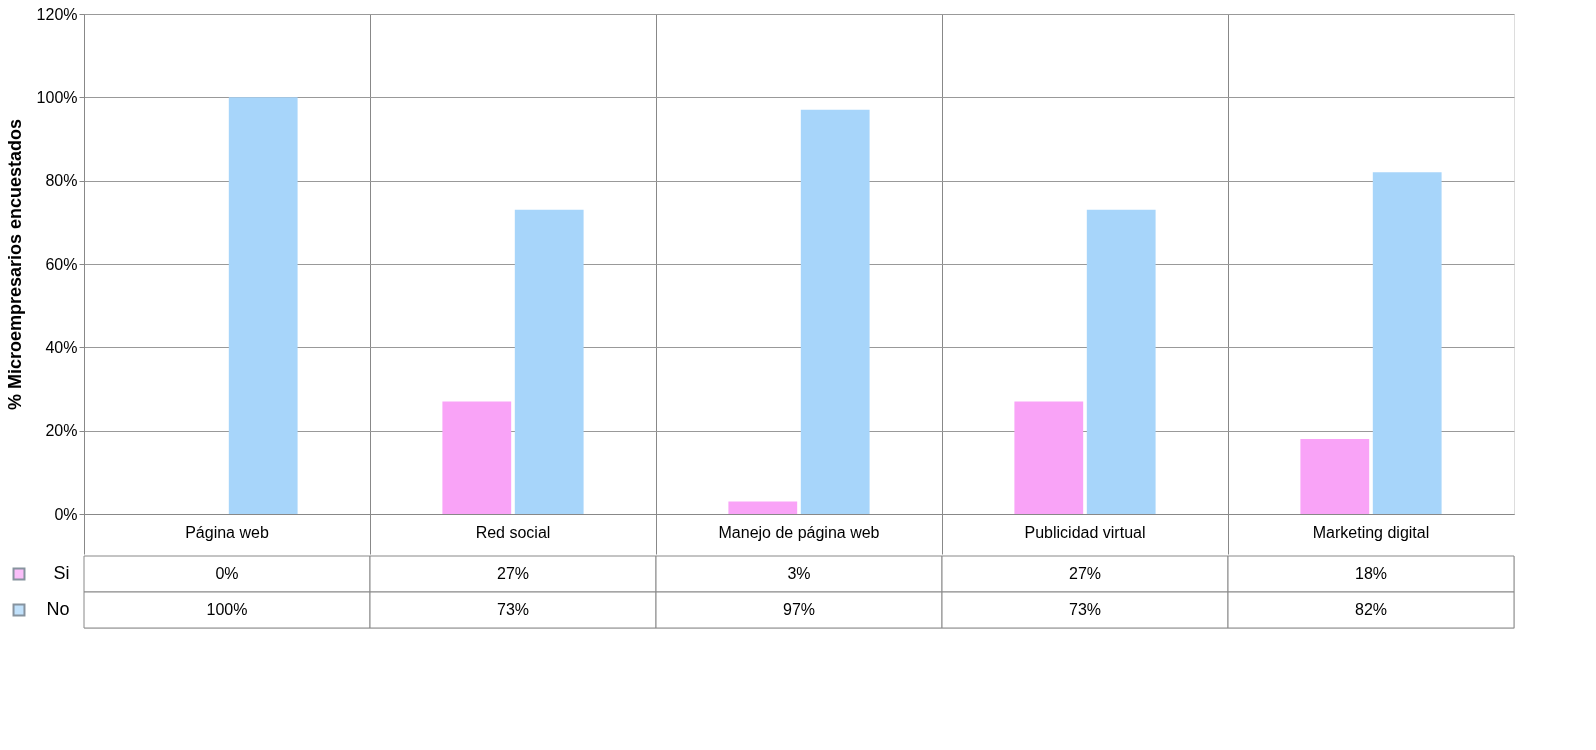  Describe the element at coordinates (61, 264) in the screenshot. I see `y-tick-label: 60%` at that location.